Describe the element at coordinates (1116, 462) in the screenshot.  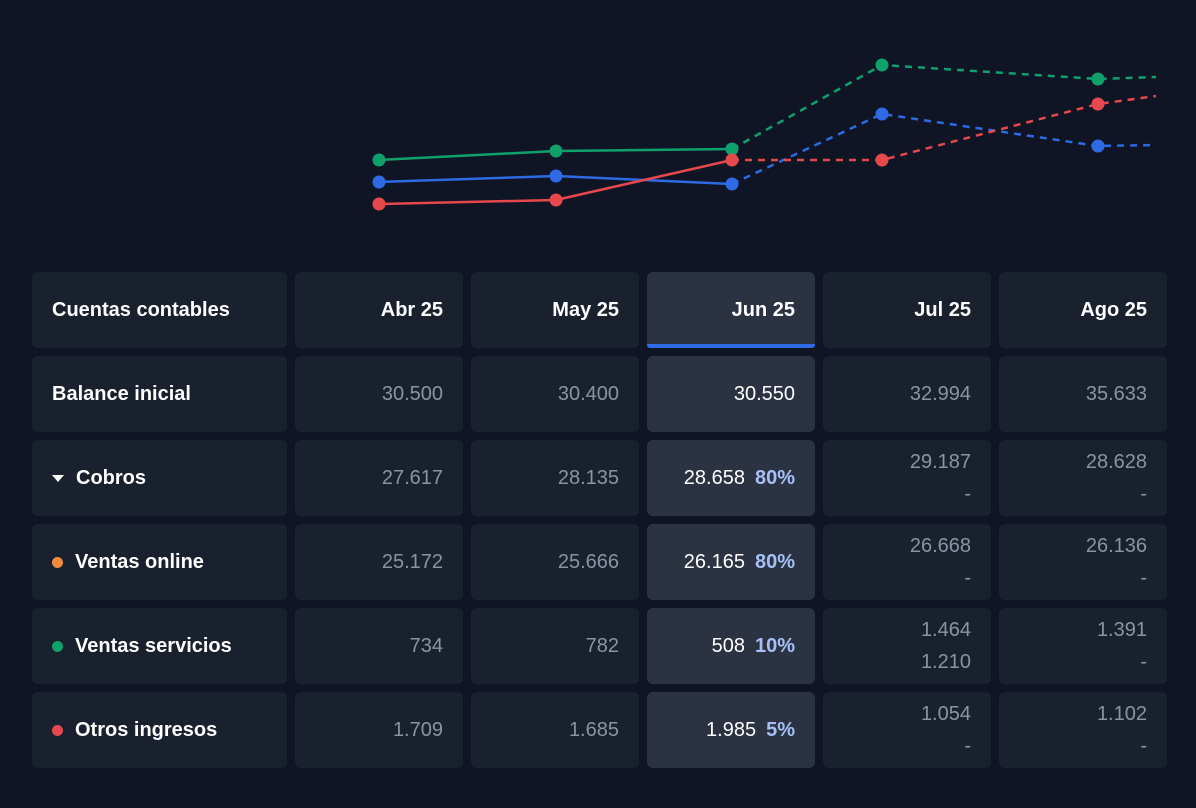
I see `value-text: 28.628` at that location.